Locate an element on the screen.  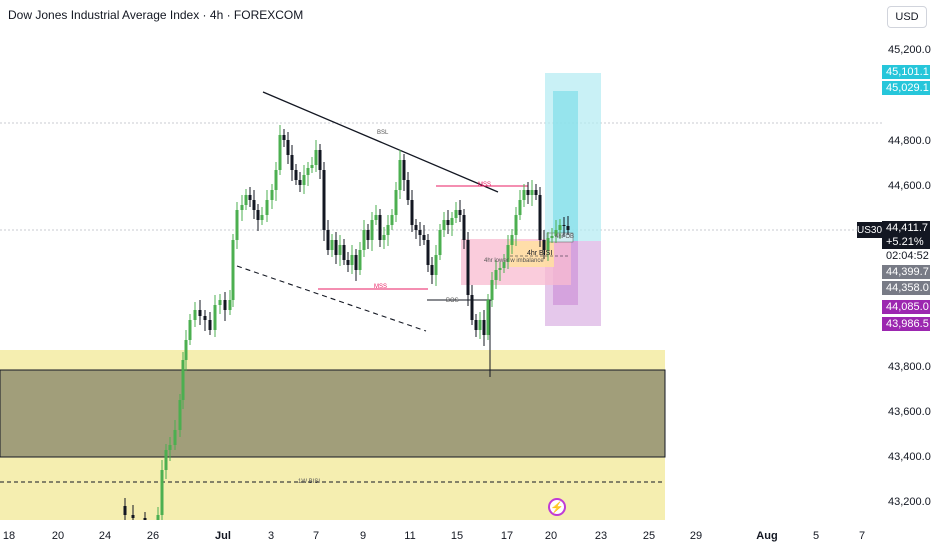
currency-button: USD is located at coordinates (907, 17).